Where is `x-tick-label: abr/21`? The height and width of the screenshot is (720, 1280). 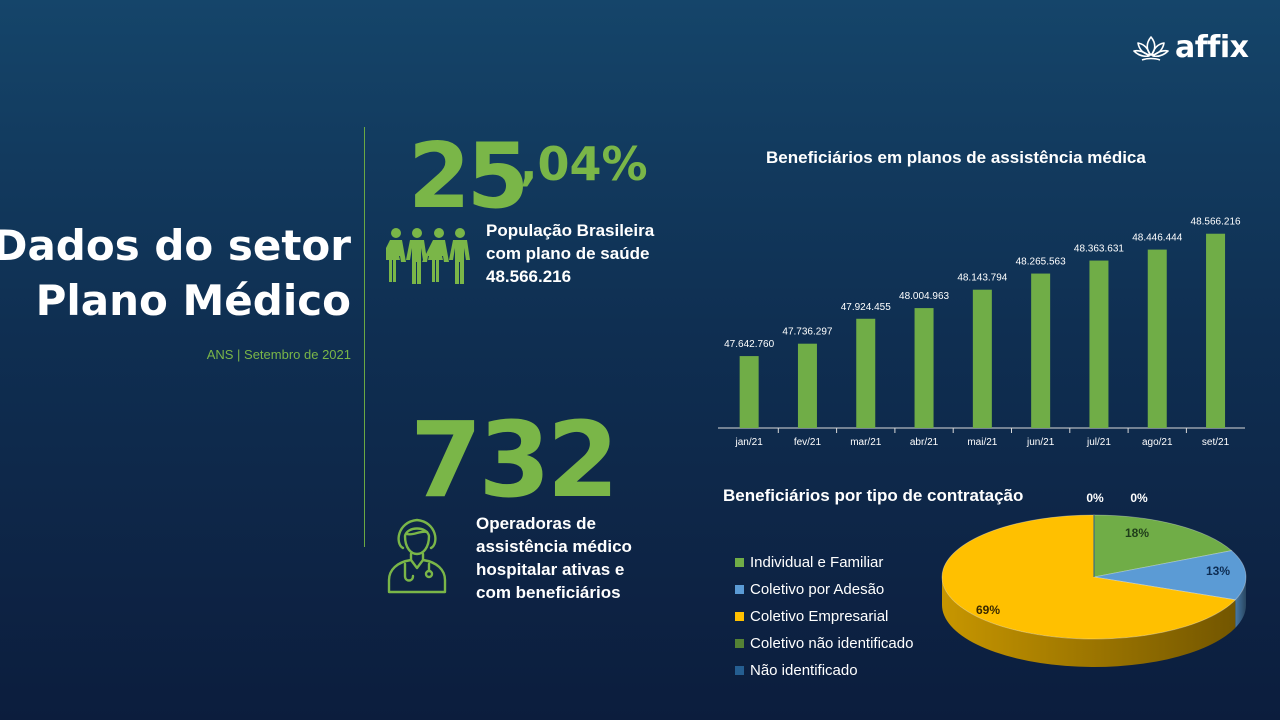
x-tick-label: abr/21 is located at coordinates (924, 442).